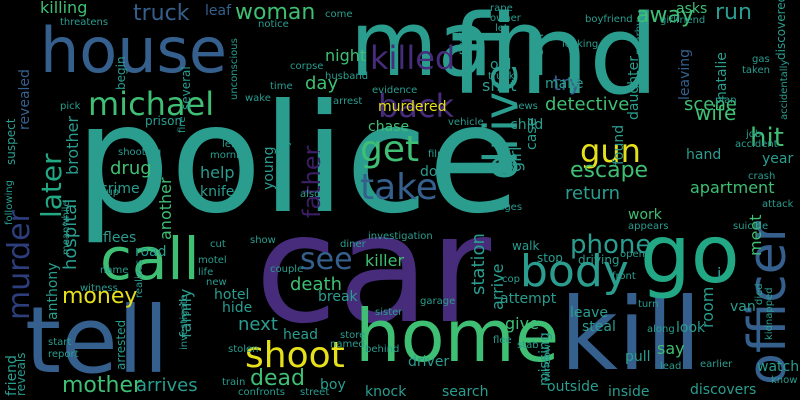 This screenshot has width=800, height=400. Describe the element at coordinates (114, 270) in the screenshot. I see `word-cloud-word: name` at that location.